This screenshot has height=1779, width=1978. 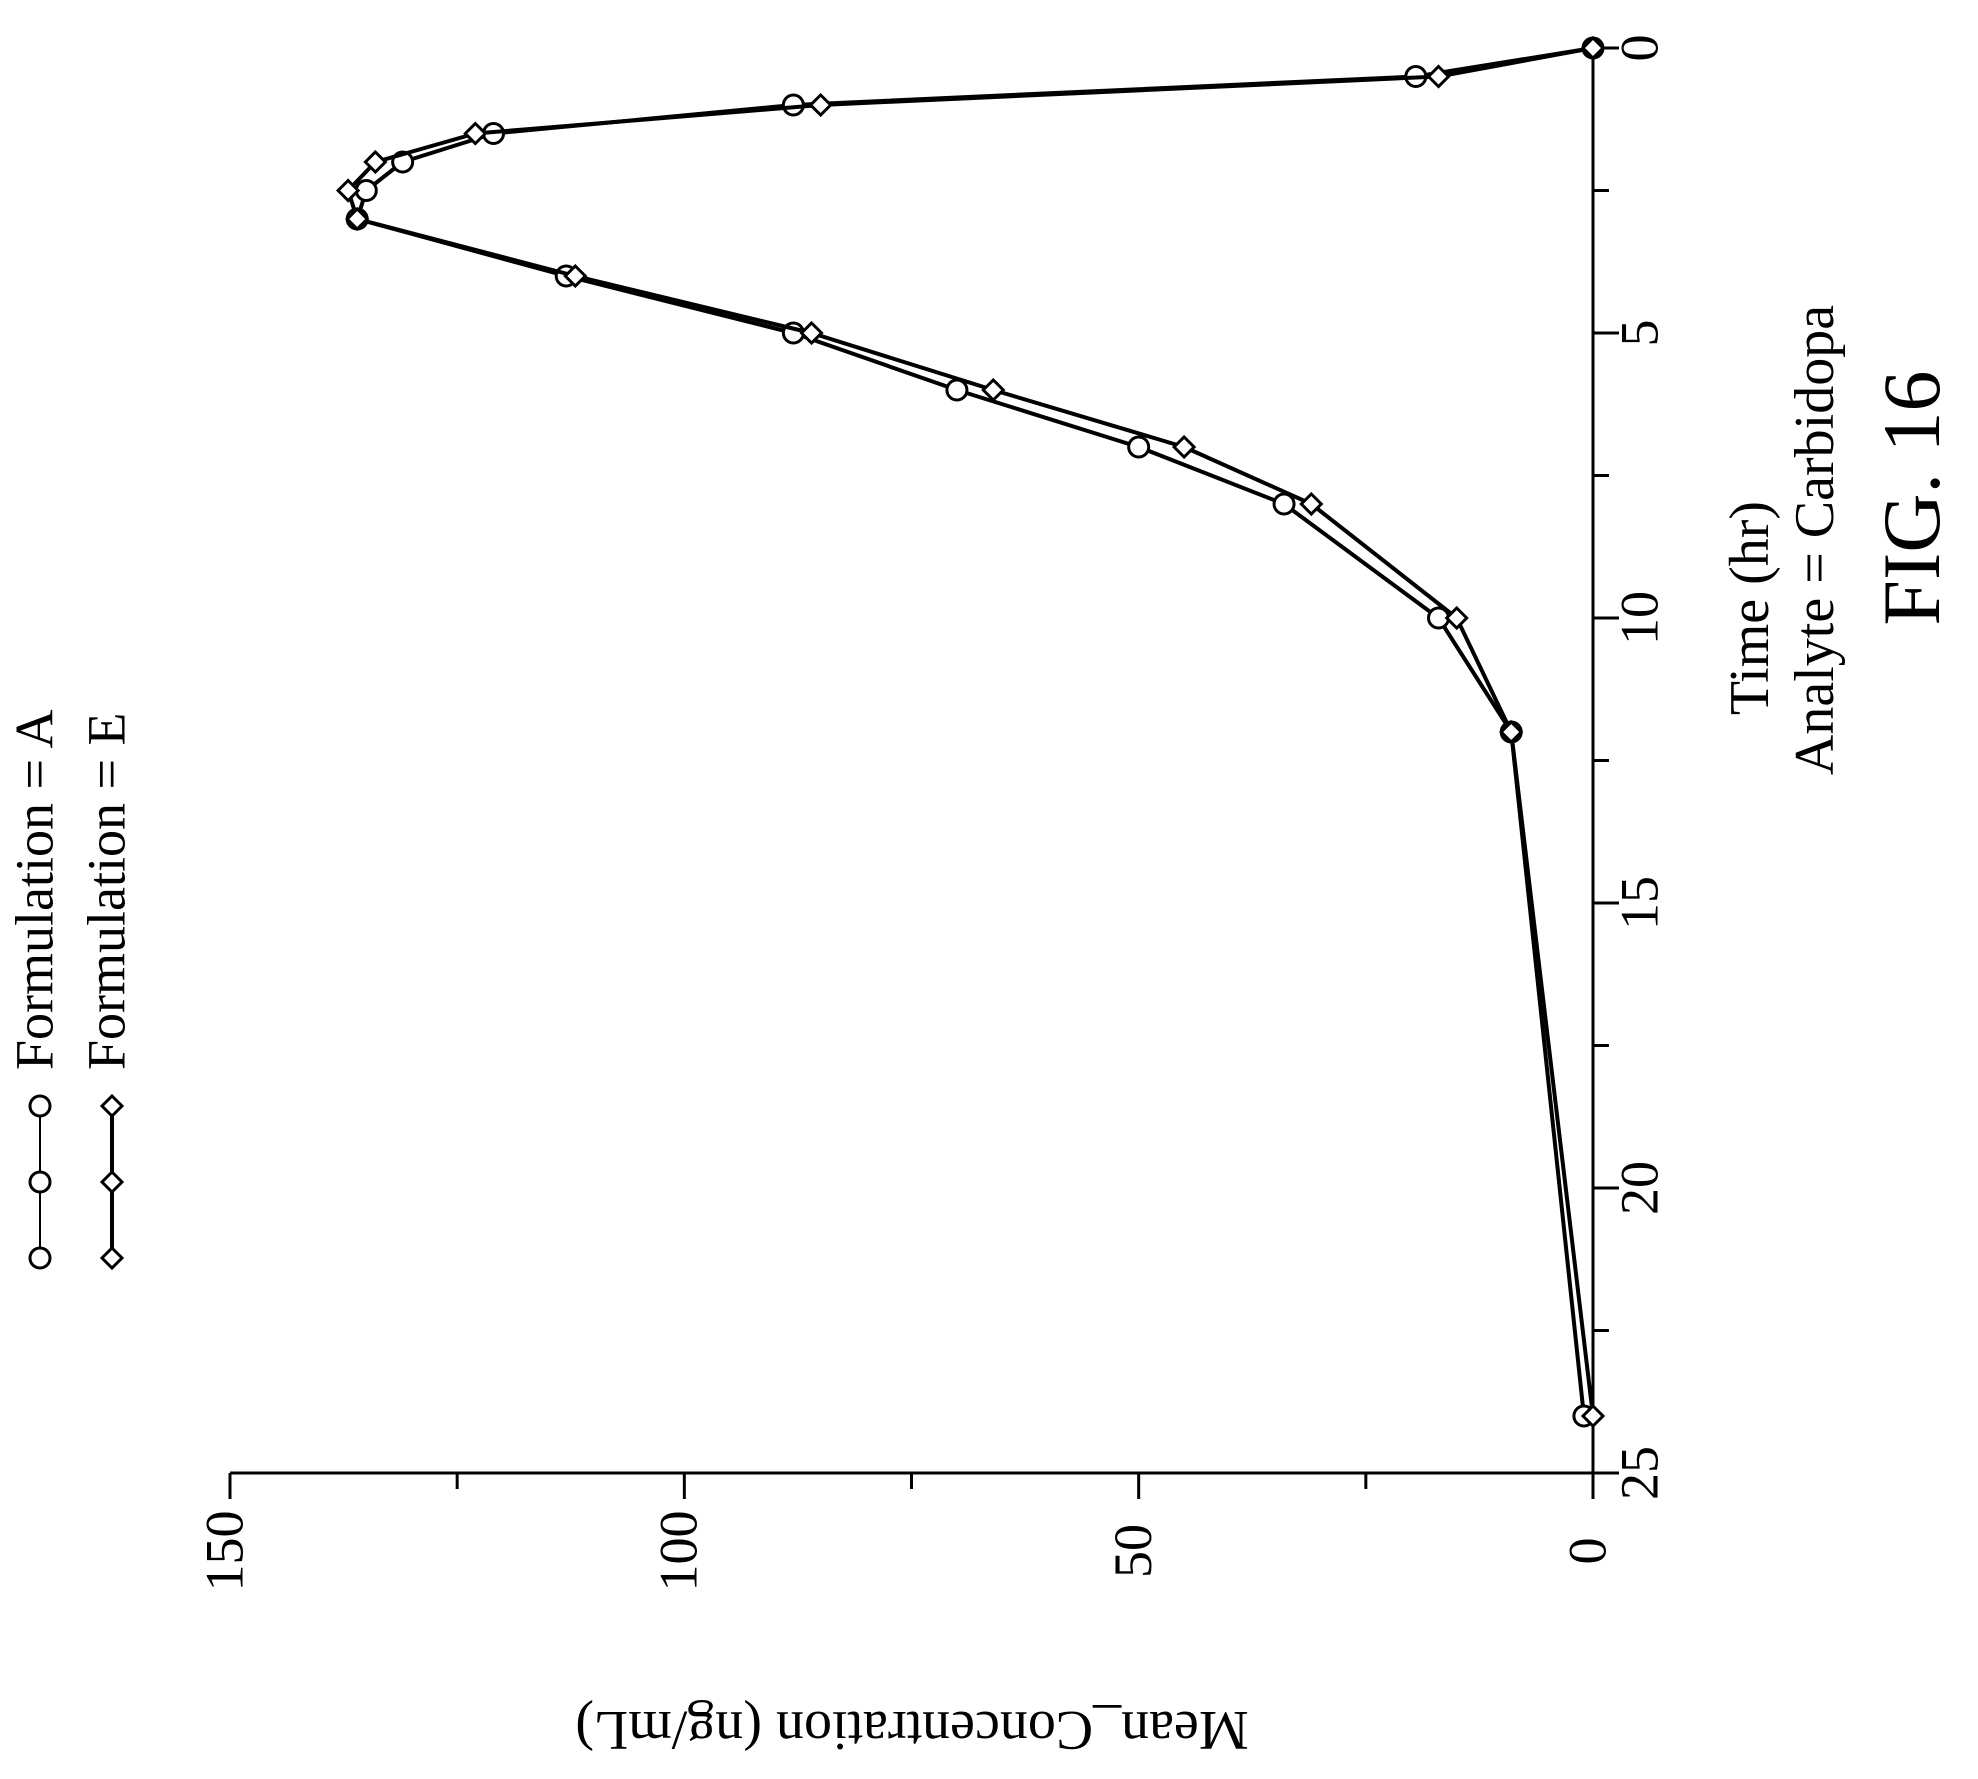 What do you see at coordinates (1815, 540) in the screenshot?
I see `x-axis-sublabel: Analyte = Carbidopa` at bounding box center [1815, 540].